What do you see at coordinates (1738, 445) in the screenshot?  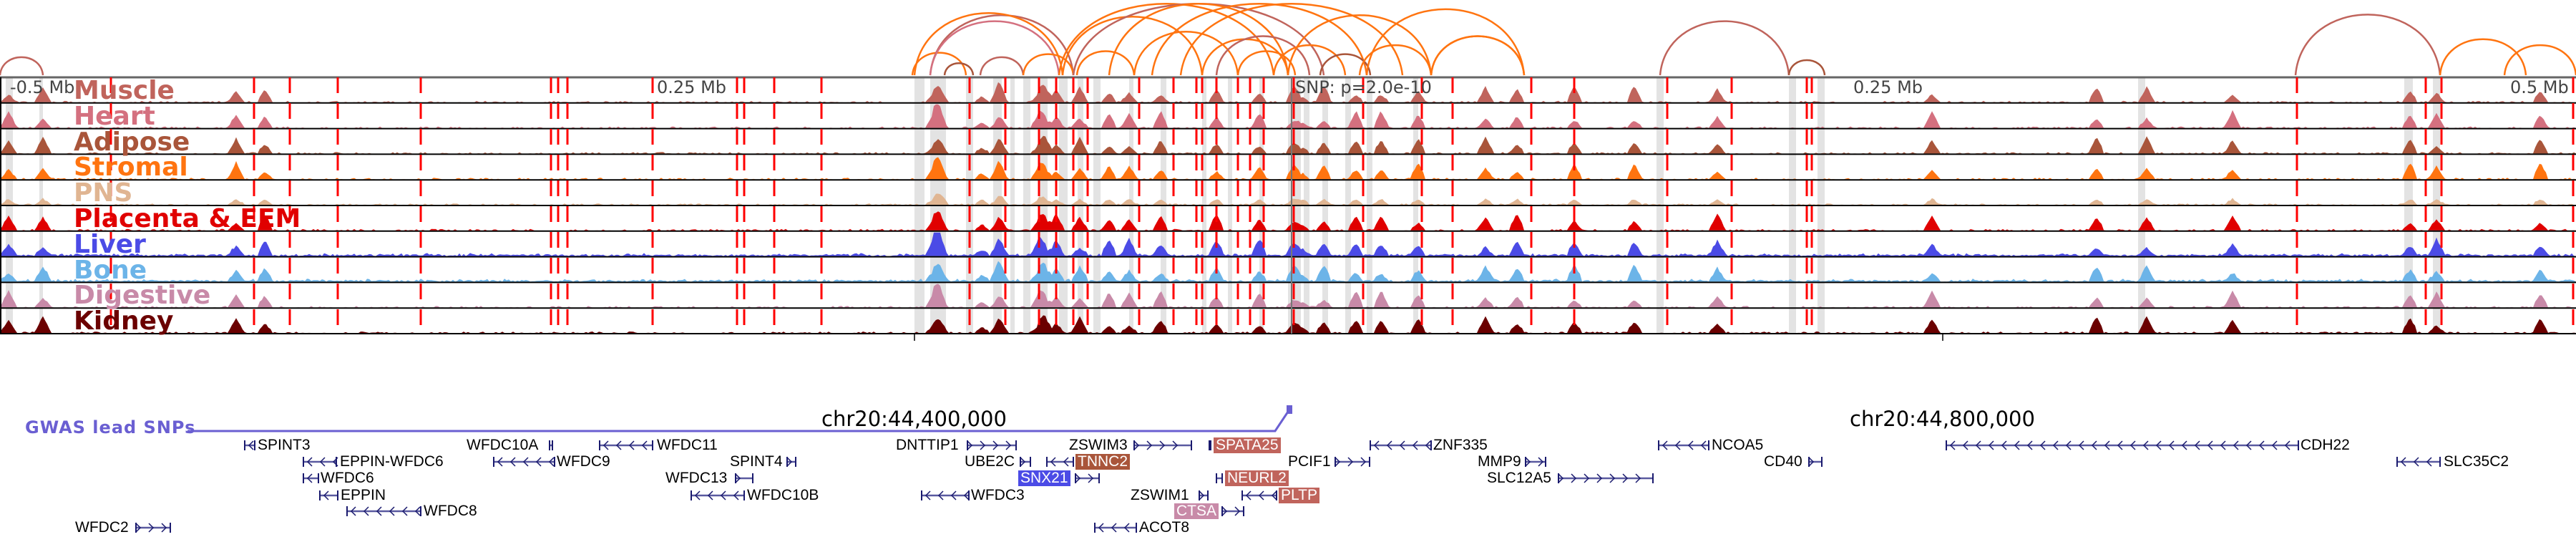 I see `gene-label-ncoa5: NCOA5` at bounding box center [1738, 445].